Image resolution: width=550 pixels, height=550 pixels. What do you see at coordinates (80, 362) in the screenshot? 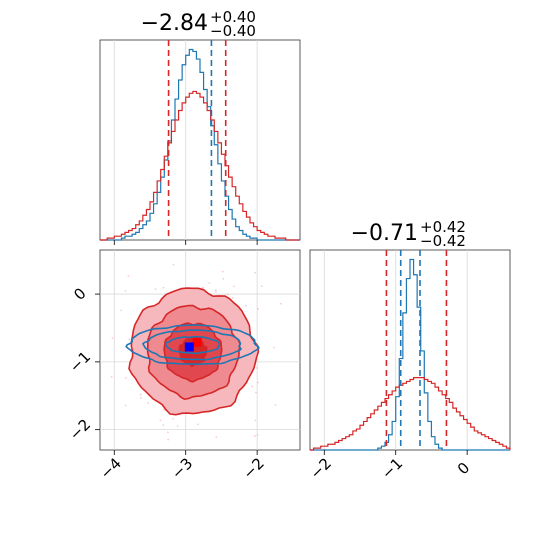
I see `y-tick-label: −1` at bounding box center [80, 362].